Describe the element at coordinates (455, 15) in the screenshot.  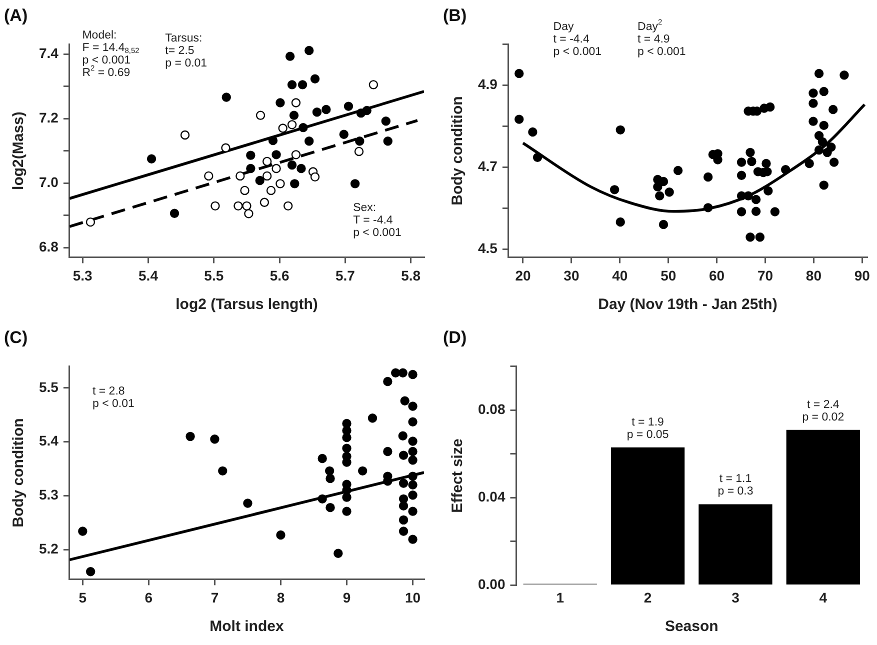
I see `chart-title: (B)` at that location.